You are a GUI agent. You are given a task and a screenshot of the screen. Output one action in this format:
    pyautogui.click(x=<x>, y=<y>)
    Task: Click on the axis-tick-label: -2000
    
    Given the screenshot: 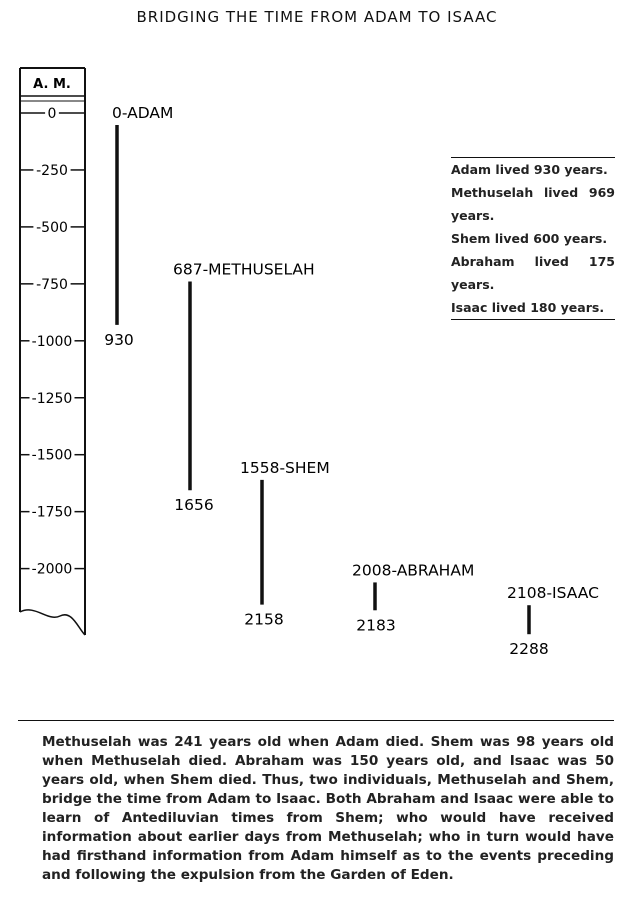 What is the action you would take?
    pyautogui.click(x=52, y=570)
    